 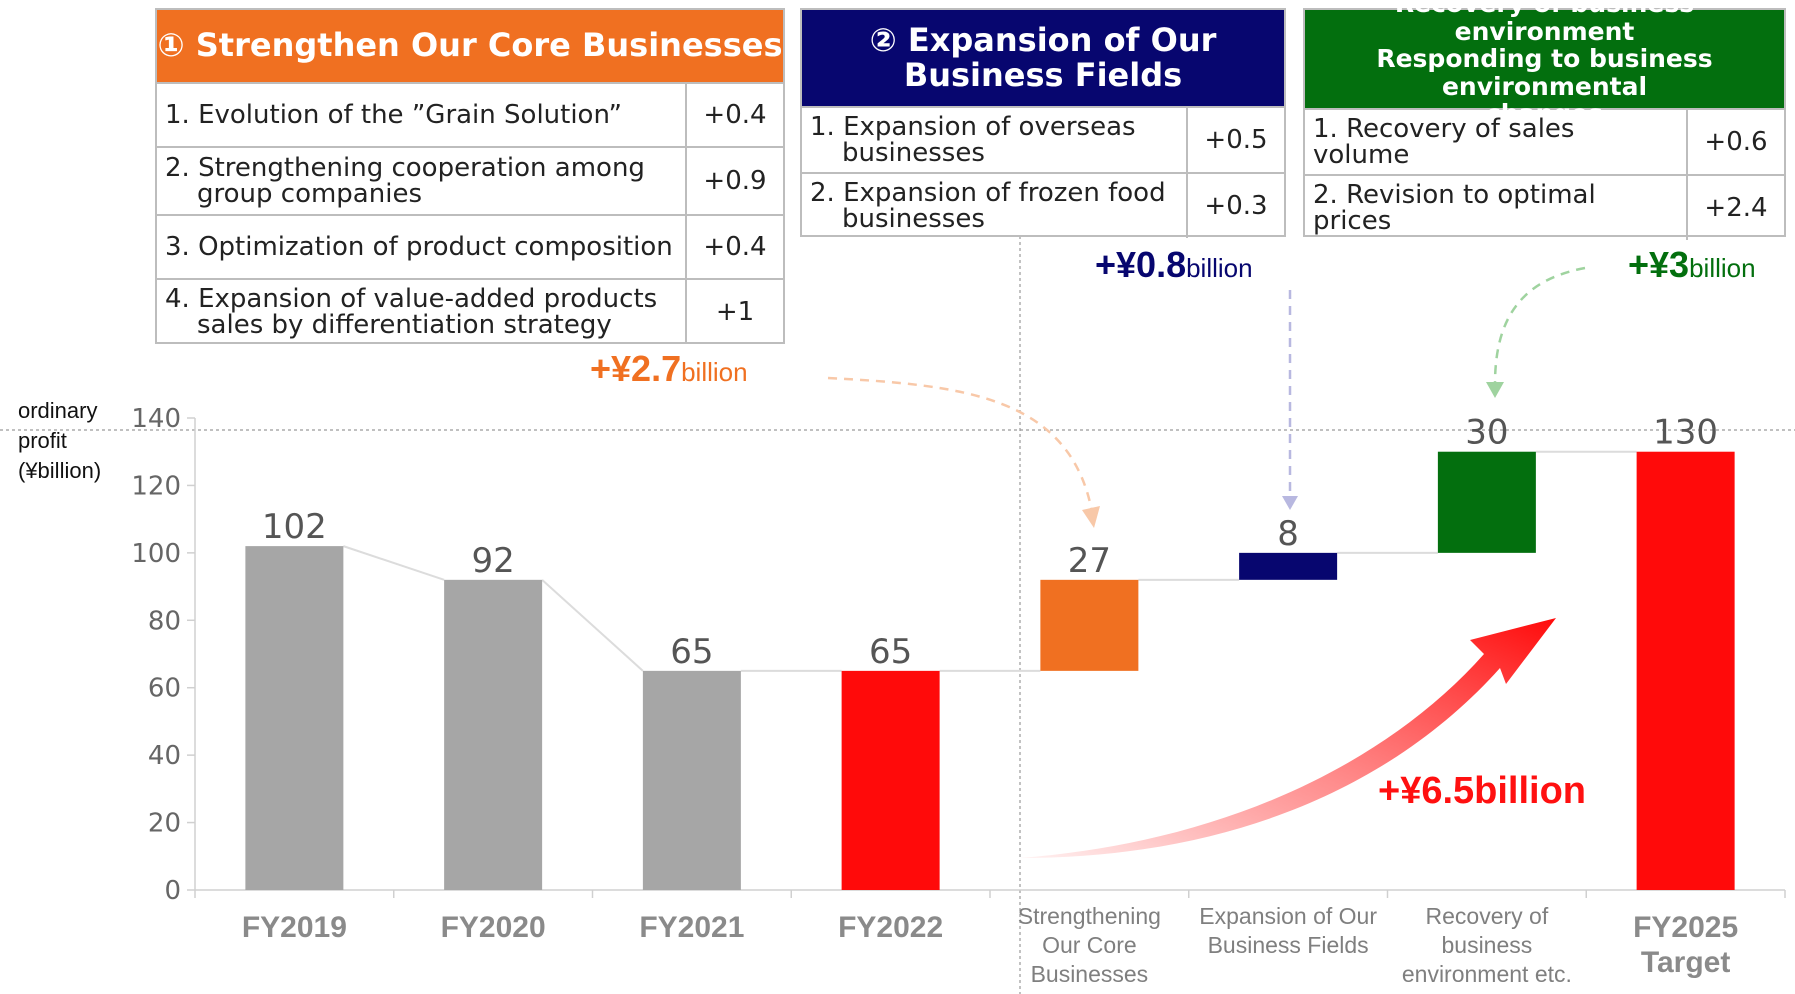 I want to click on x-tick-label-line: FY2021, so click(x=691, y=927).